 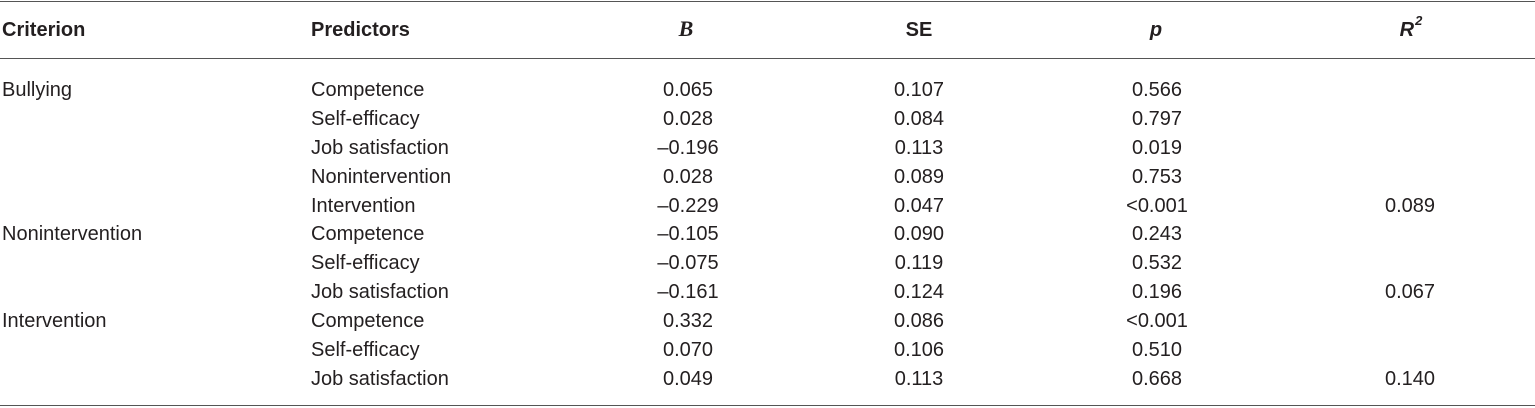 What do you see at coordinates (919, 90) in the screenshot?
I see `cell-se: 0.107` at bounding box center [919, 90].